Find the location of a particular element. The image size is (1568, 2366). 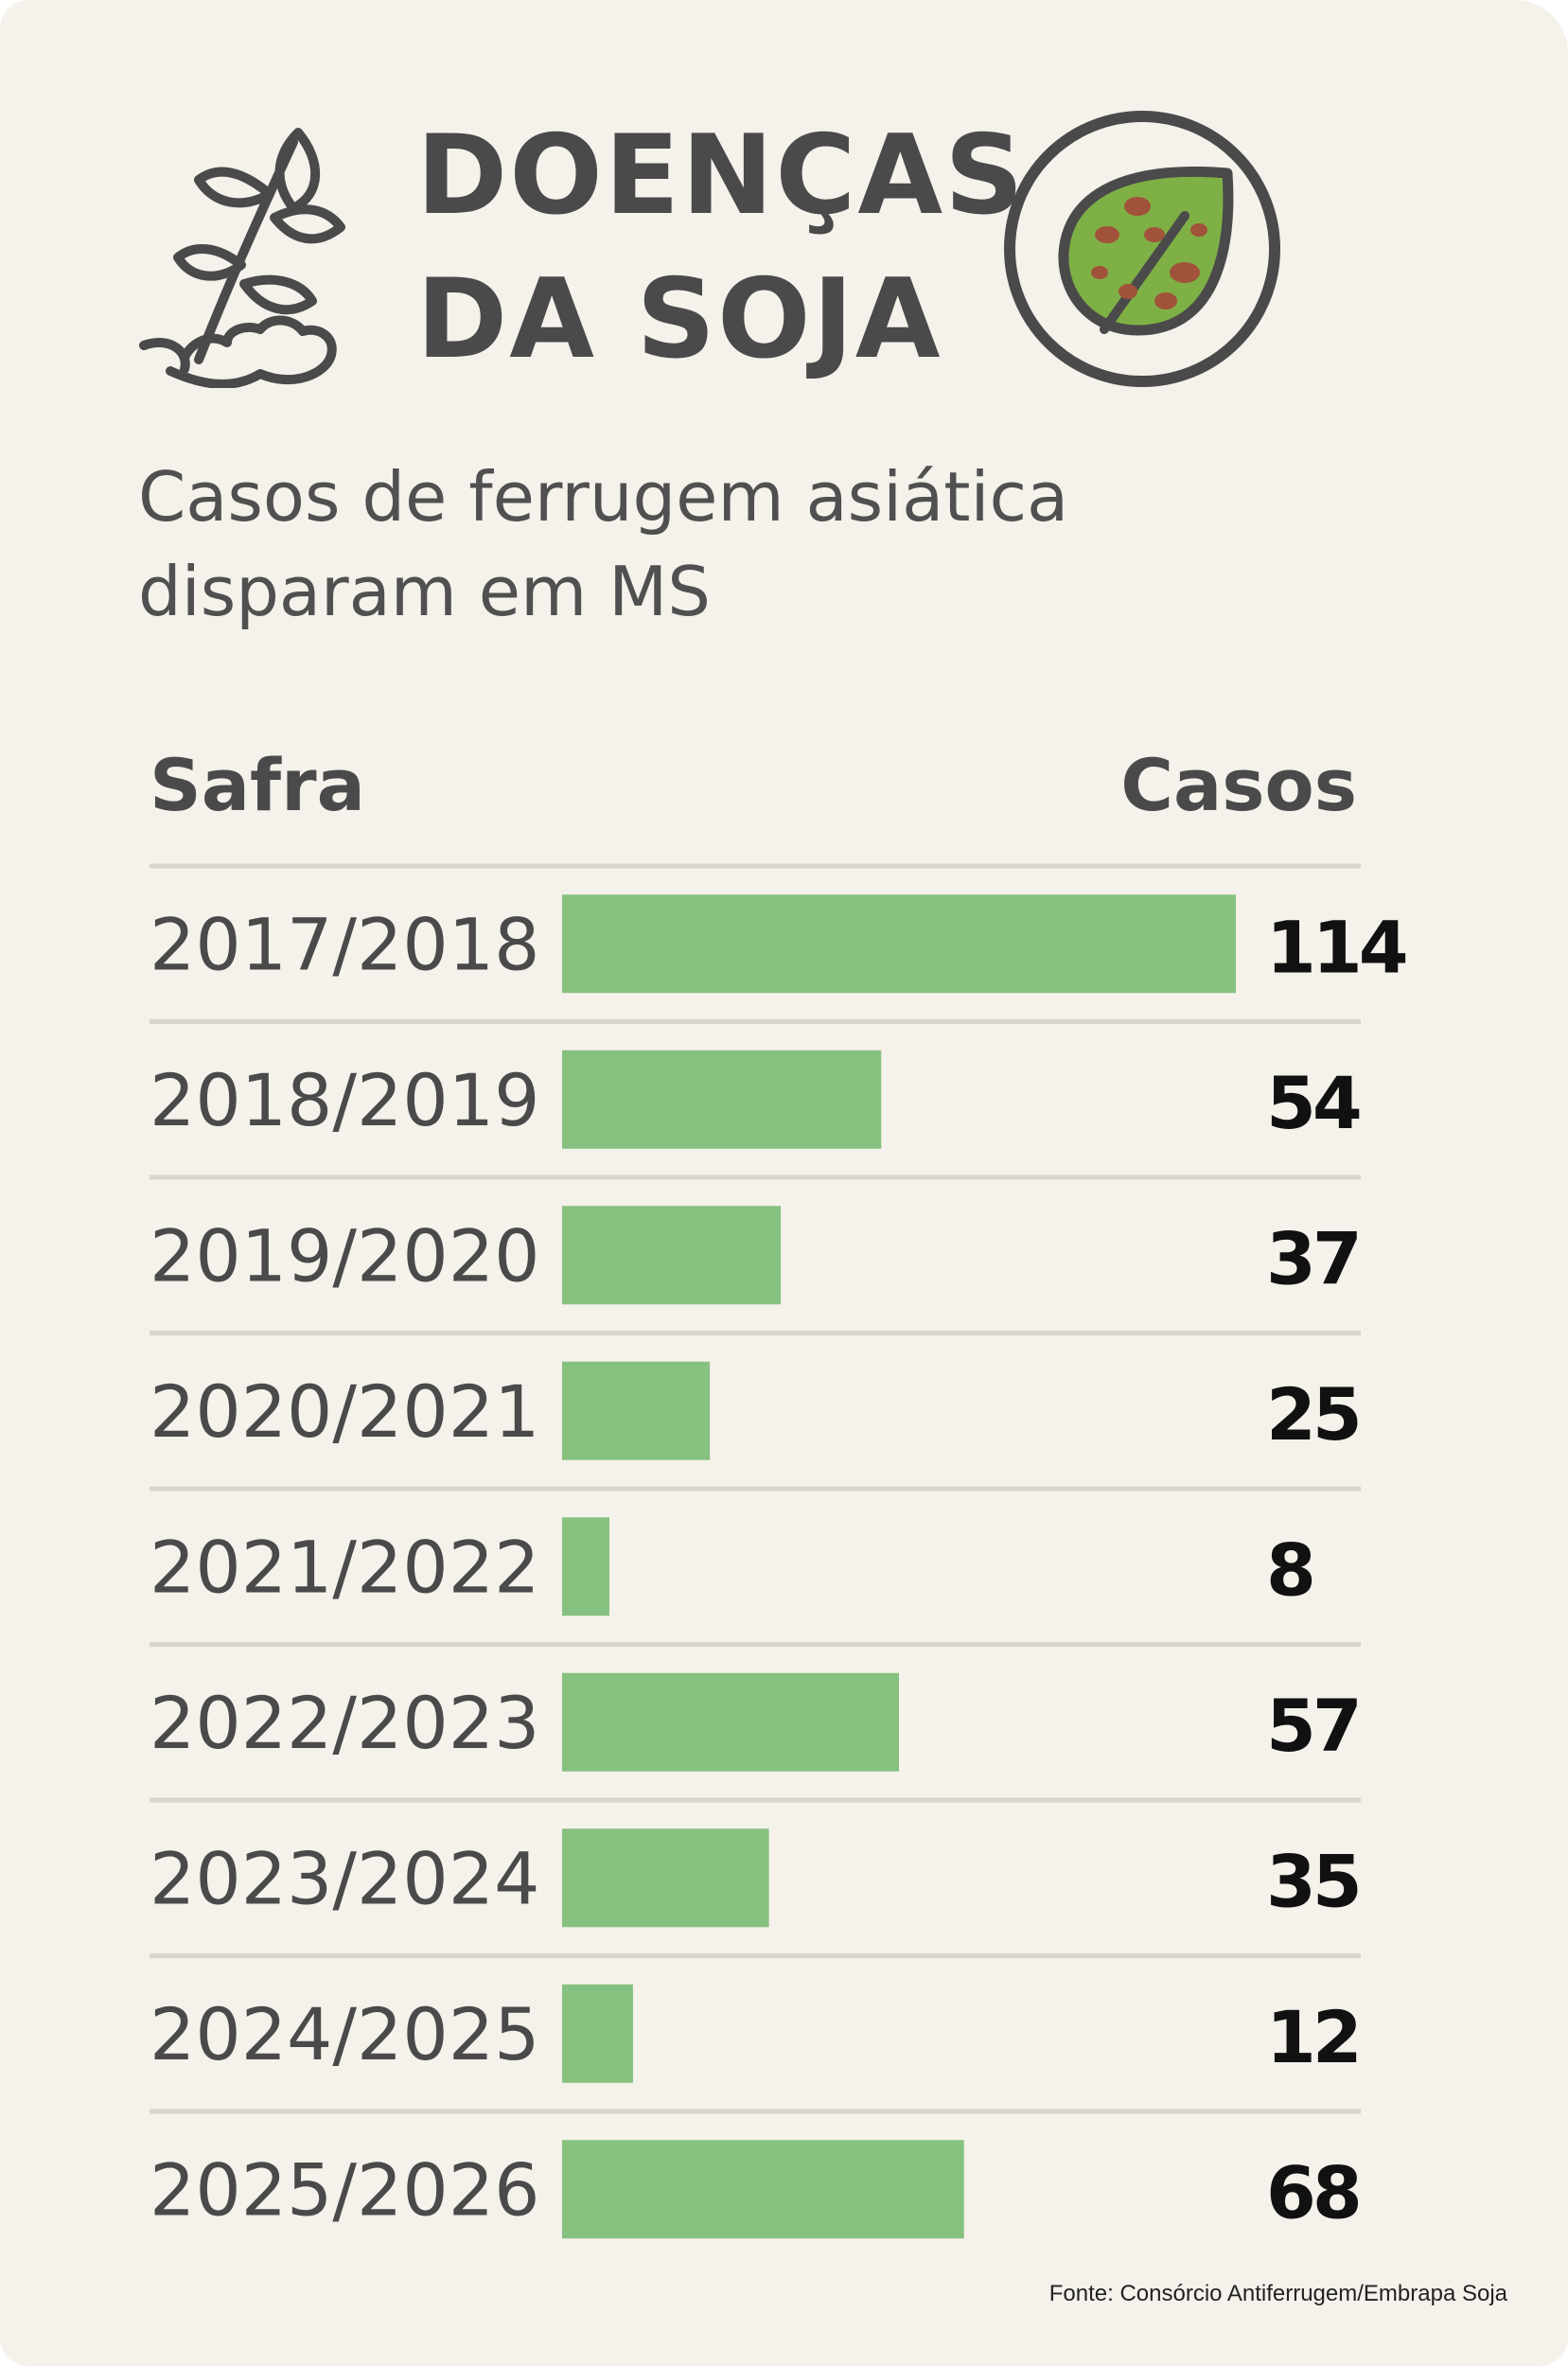

value-label: 35 is located at coordinates (1312, 1881).